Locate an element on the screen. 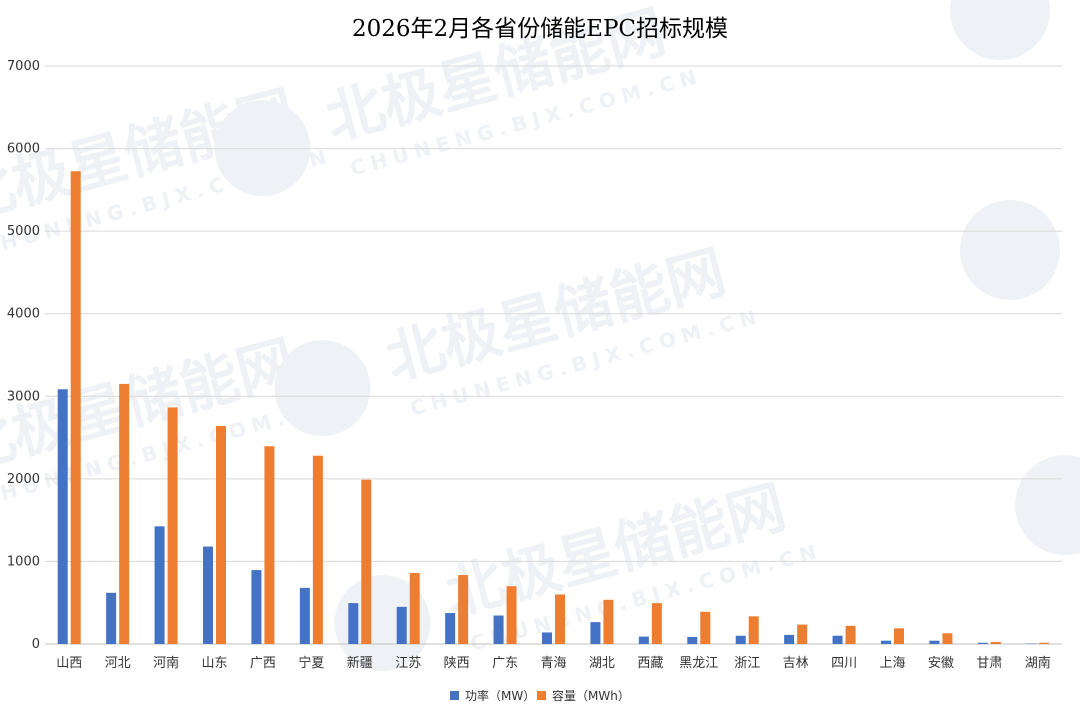  x-category-label: 四川 is located at coordinates (844, 663).